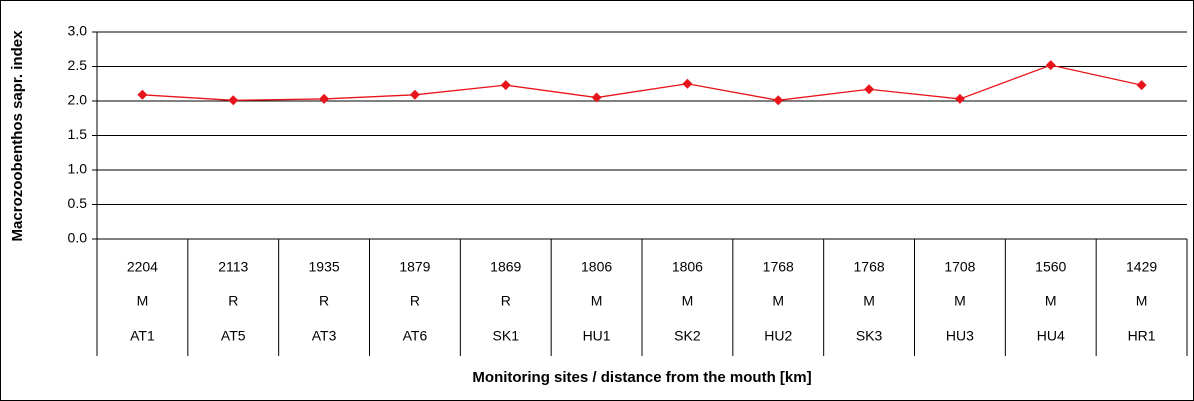 Image resolution: width=1194 pixels, height=401 pixels. What do you see at coordinates (778, 336) in the screenshot?
I see `x-tick-label: HU2` at bounding box center [778, 336].